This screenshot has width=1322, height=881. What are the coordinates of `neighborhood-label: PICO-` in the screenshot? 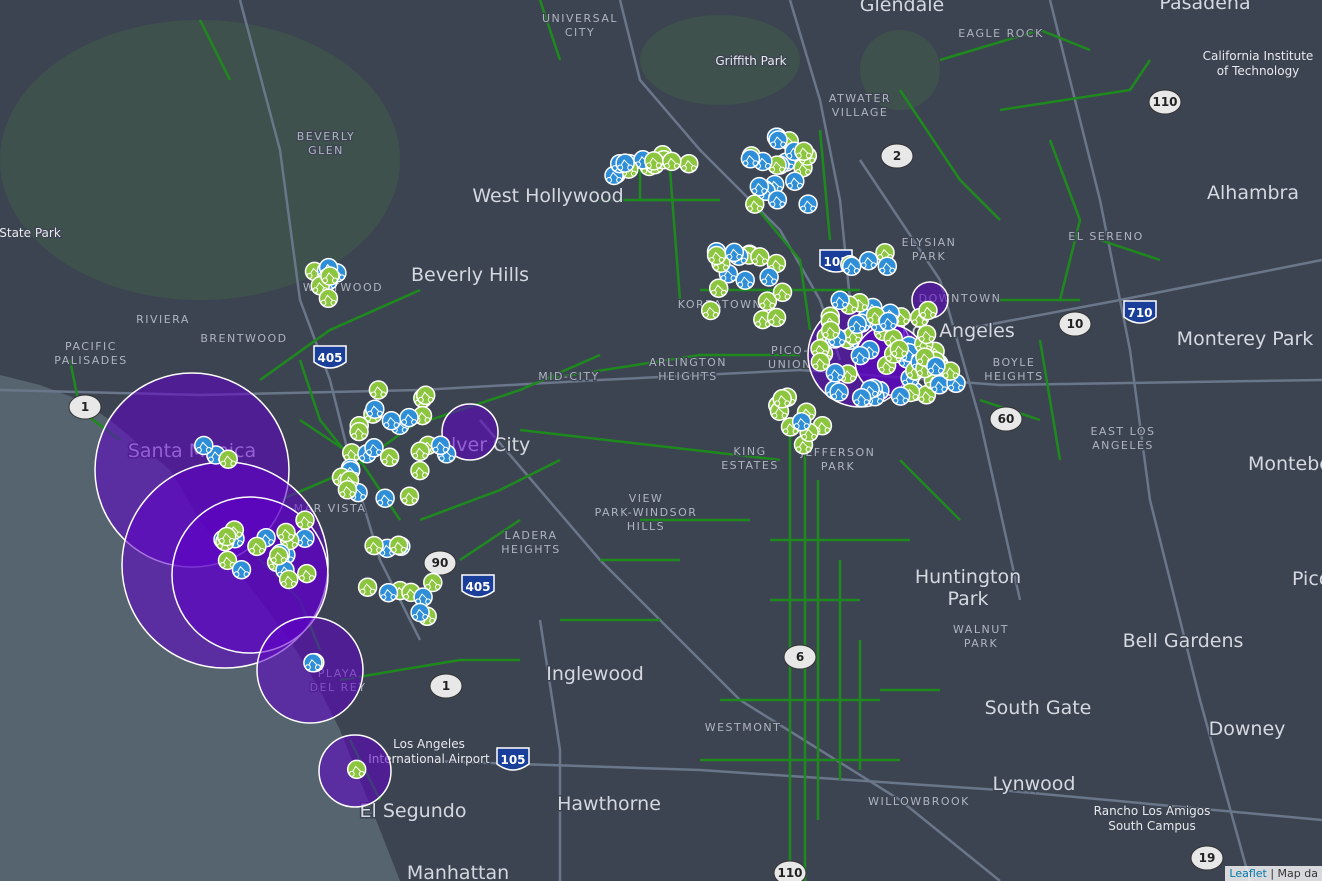 It's located at (790, 350).